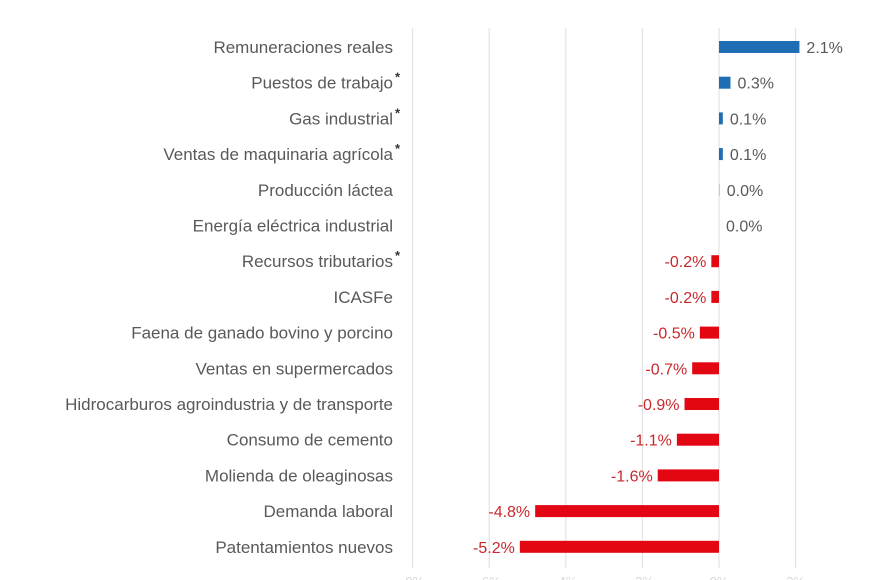 The height and width of the screenshot is (580, 870). Describe the element at coordinates (363, 297) in the screenshot. I see `category-label: ICASFe` at that location.